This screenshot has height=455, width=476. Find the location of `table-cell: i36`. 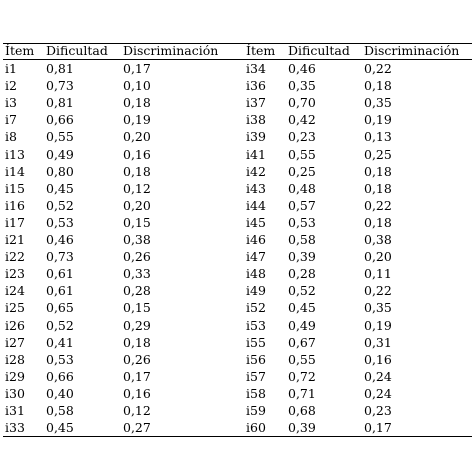

table-cell: i36 is located at coordinates (256, 86).